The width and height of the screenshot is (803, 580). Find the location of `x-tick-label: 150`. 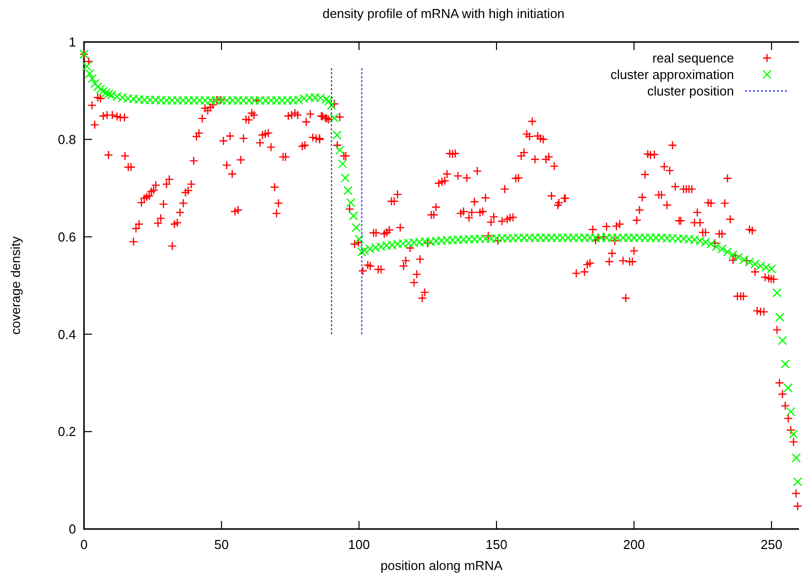

x-tick-label: 150 is located at coordinates (497, 544).